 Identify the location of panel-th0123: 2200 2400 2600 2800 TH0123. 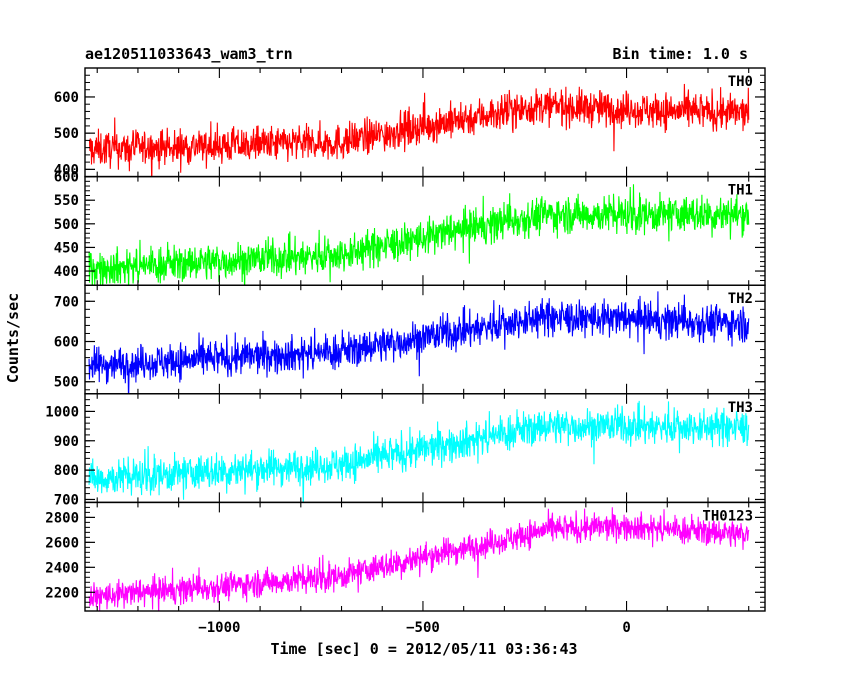
(405, 556).